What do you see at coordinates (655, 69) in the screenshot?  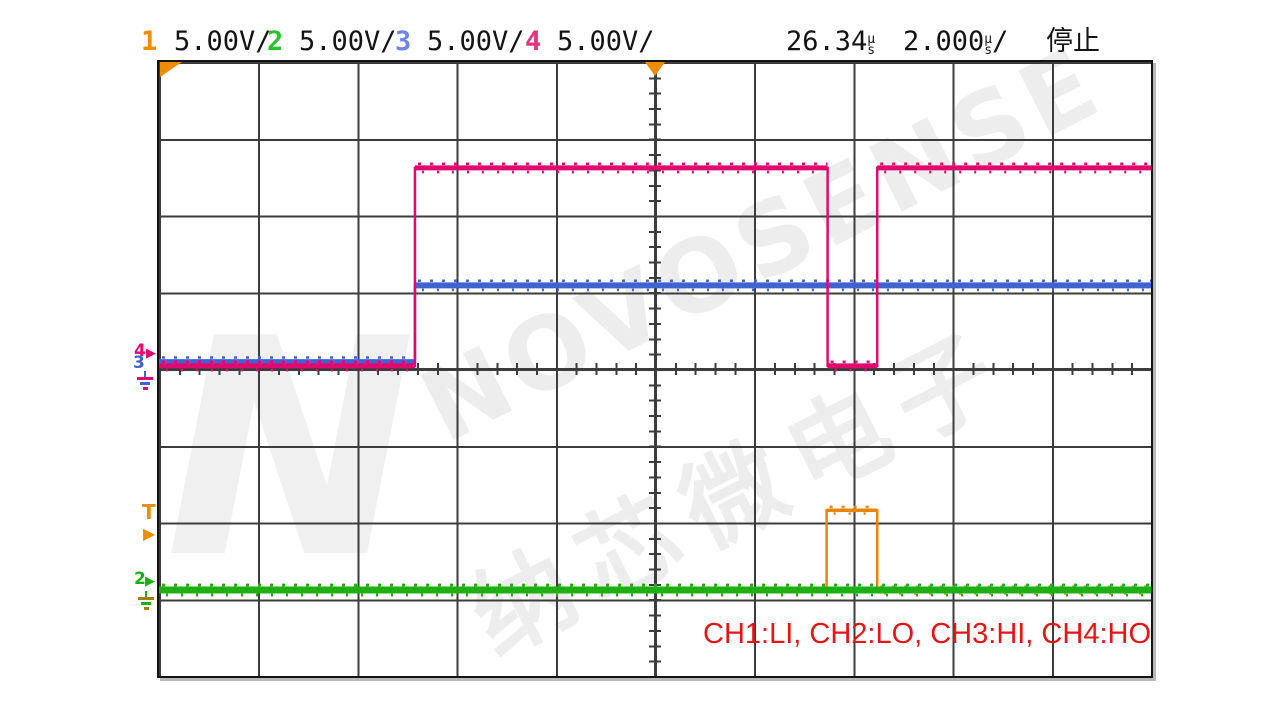 I see `trigger-position-marker-icon` at bounding box center [655, 69].